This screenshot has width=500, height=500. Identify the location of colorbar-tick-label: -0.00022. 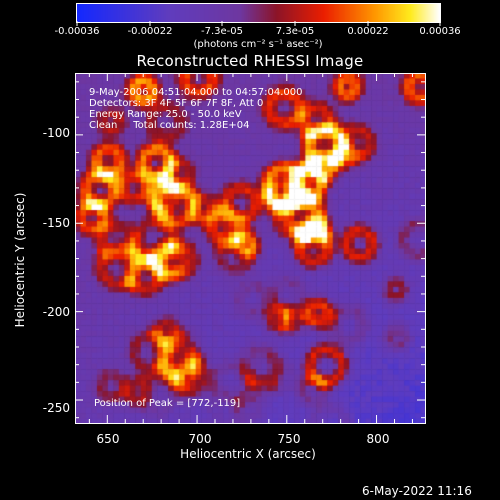
(150, 31).